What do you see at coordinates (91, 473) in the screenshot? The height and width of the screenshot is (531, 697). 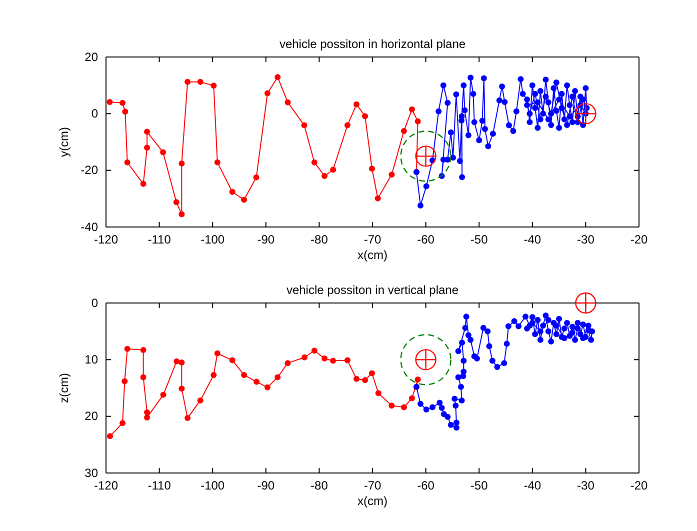 I see `y-tick-label: 30` at bounding box center [91, 473].